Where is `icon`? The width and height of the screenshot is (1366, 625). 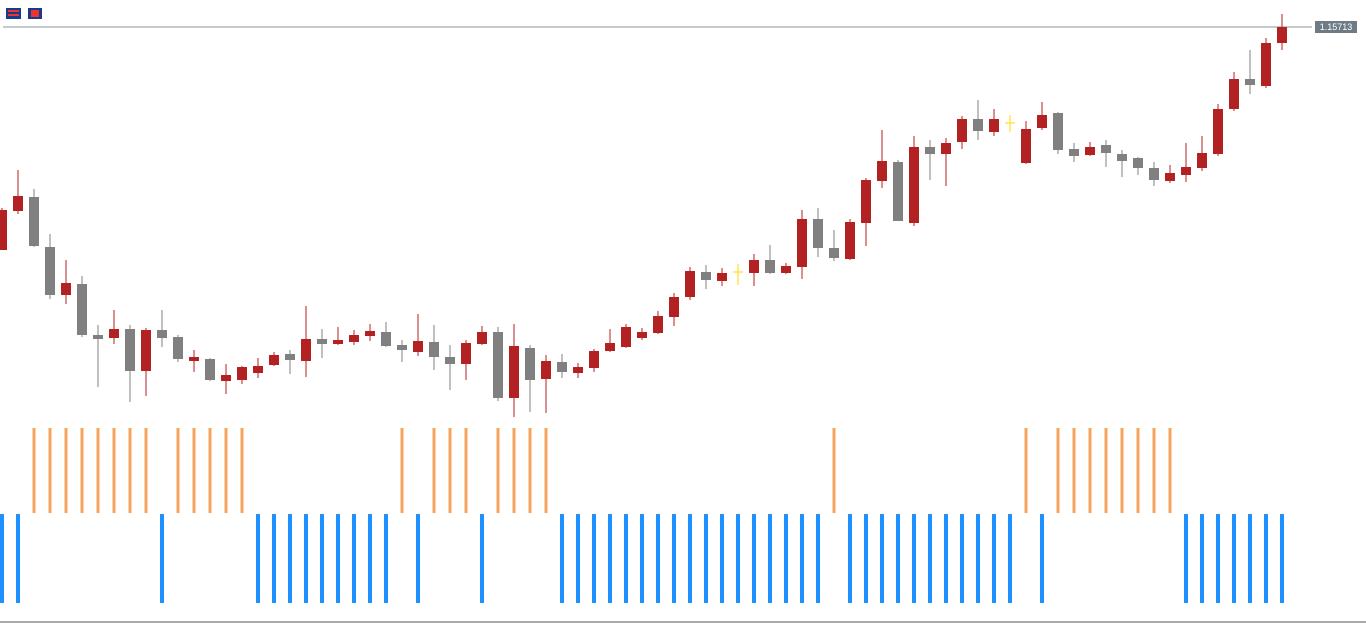 icon is located at coordinates (13, 13).